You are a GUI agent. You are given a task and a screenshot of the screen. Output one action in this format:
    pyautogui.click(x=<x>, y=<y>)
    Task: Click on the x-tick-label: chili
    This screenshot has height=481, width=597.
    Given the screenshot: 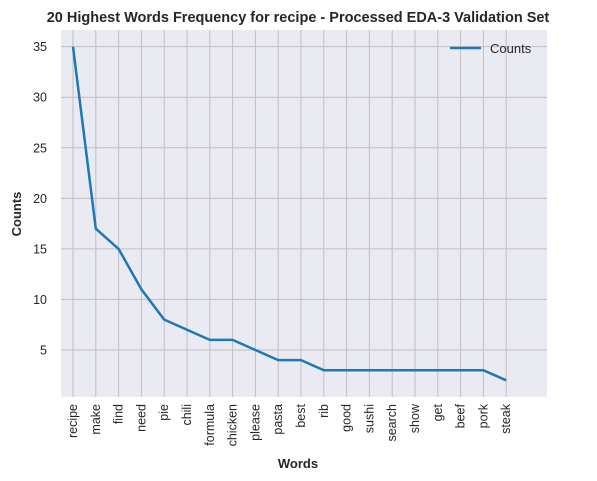 What is the action you would take?
    pyautogui.click(x=187, y=415)
    